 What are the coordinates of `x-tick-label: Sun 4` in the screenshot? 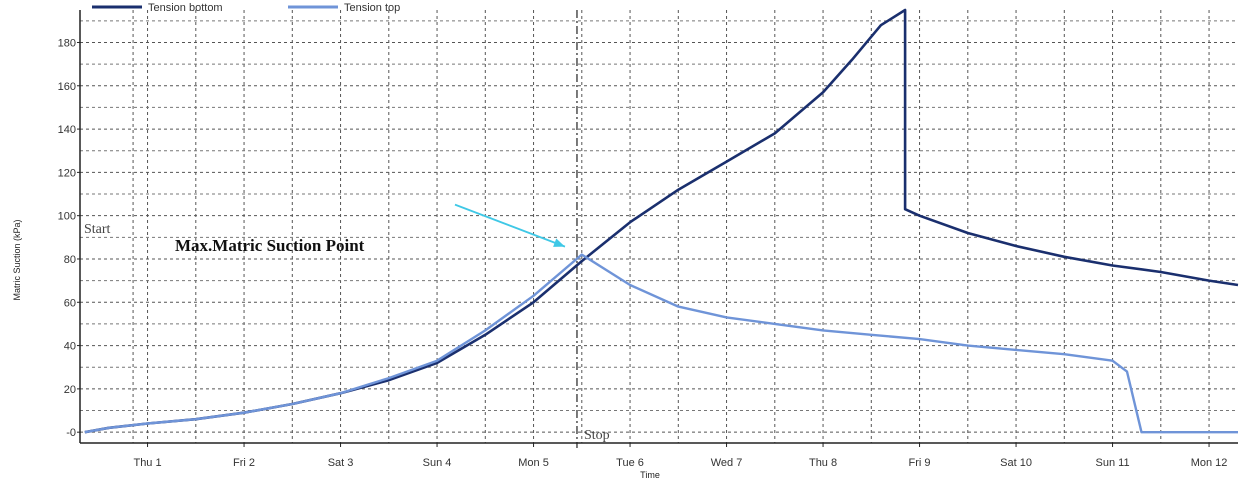 It's located at (437, 463).